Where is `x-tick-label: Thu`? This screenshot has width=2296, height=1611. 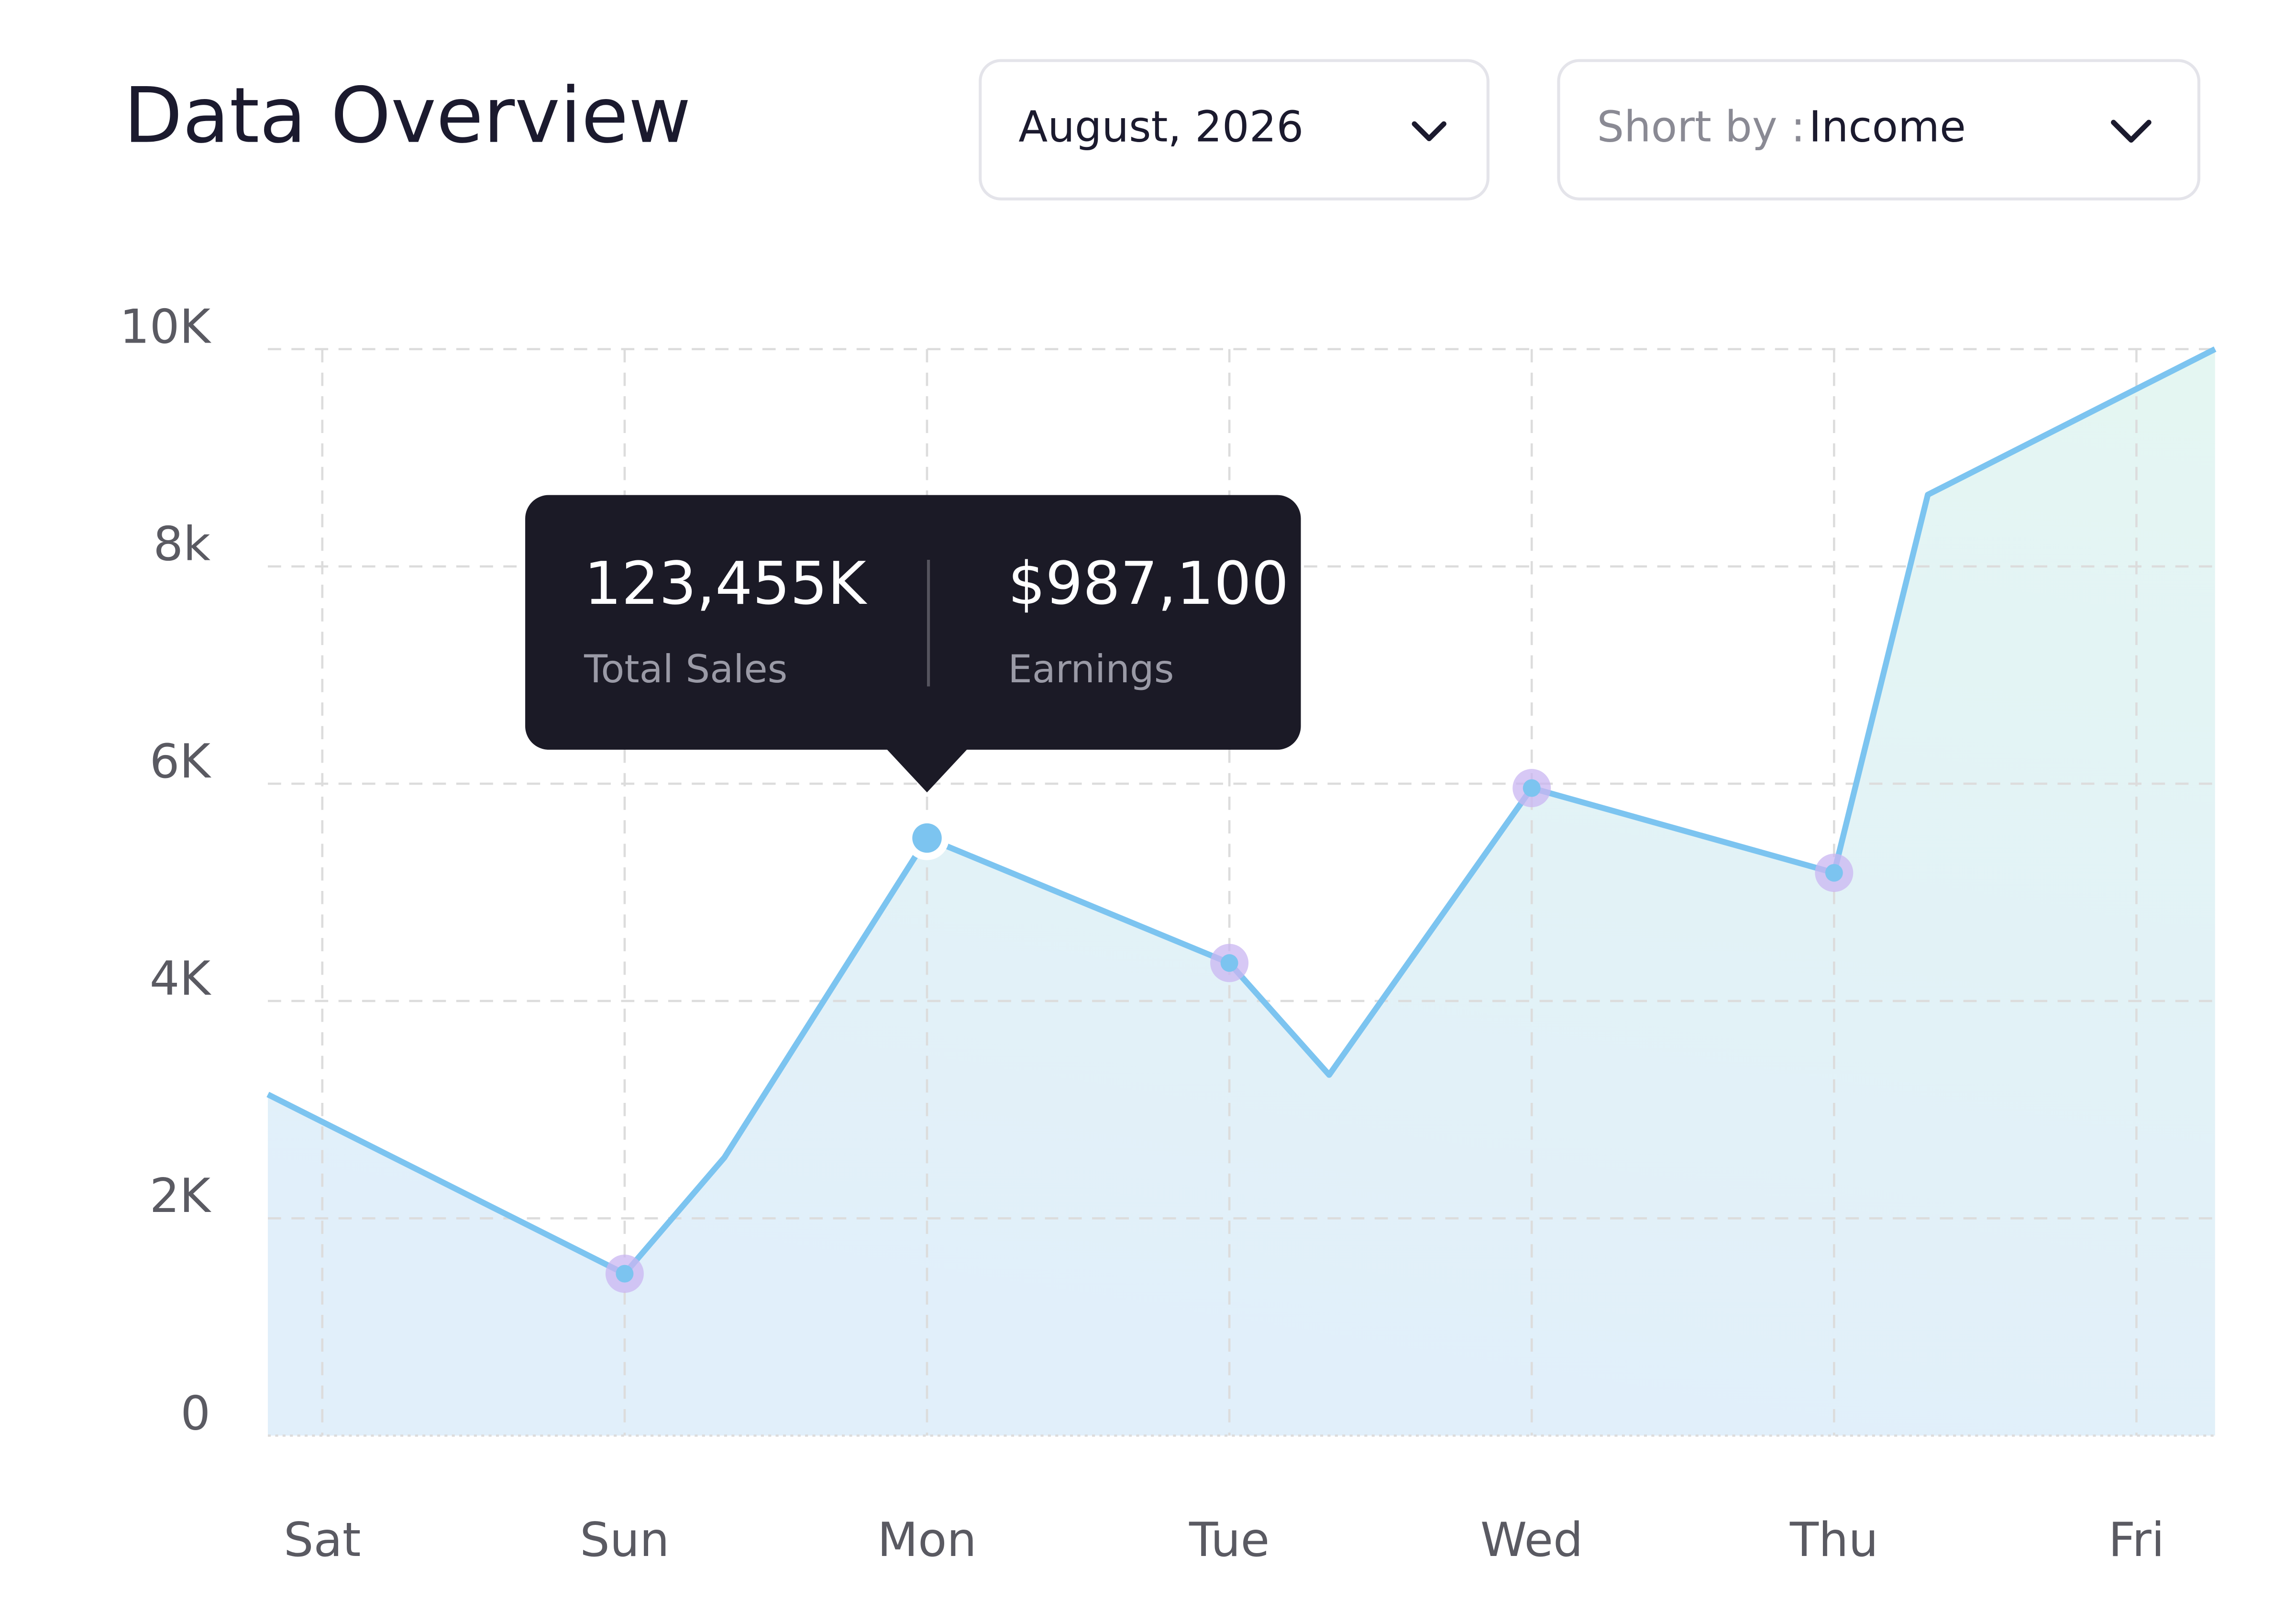 x-tick-label: Thu is located at coordinates (1833, 1540).